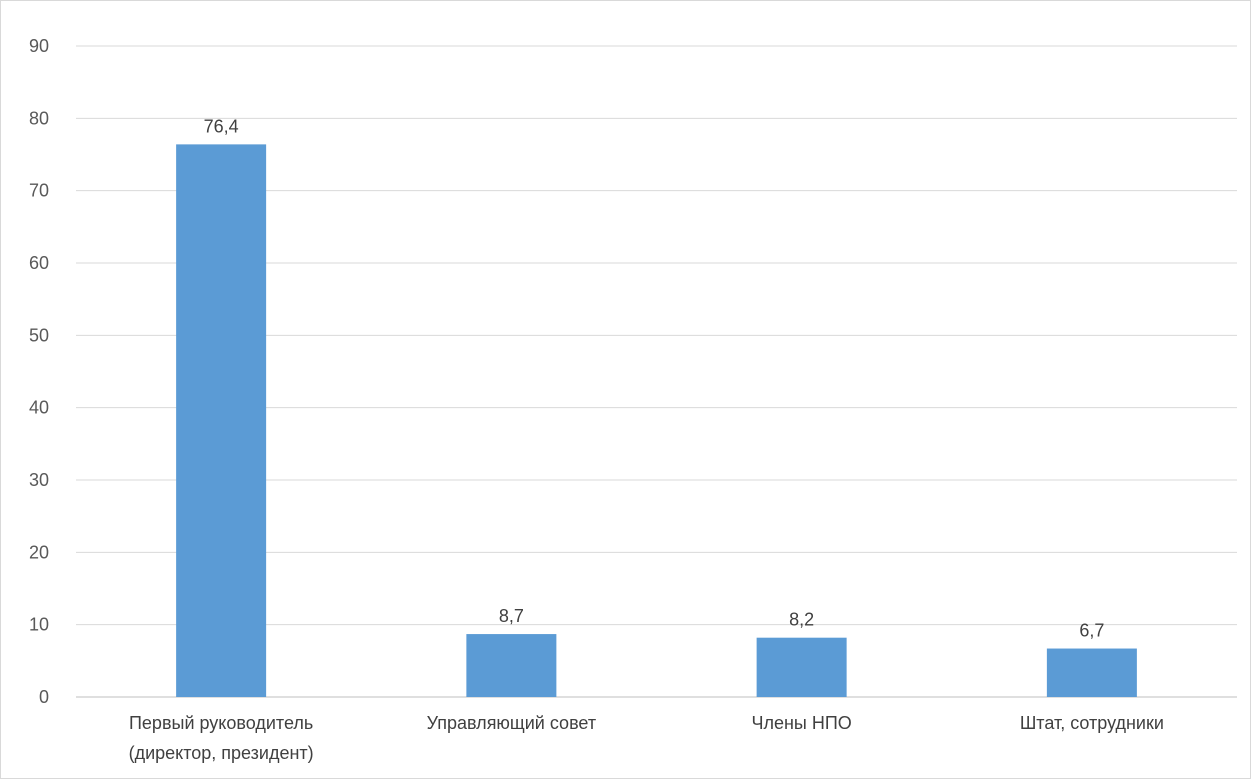 The image size is (1251, 779). What do you see at coordinates (39, 191) in the screenshot?
I see `y-tick-label: 70` at bounding box center [39, 191].